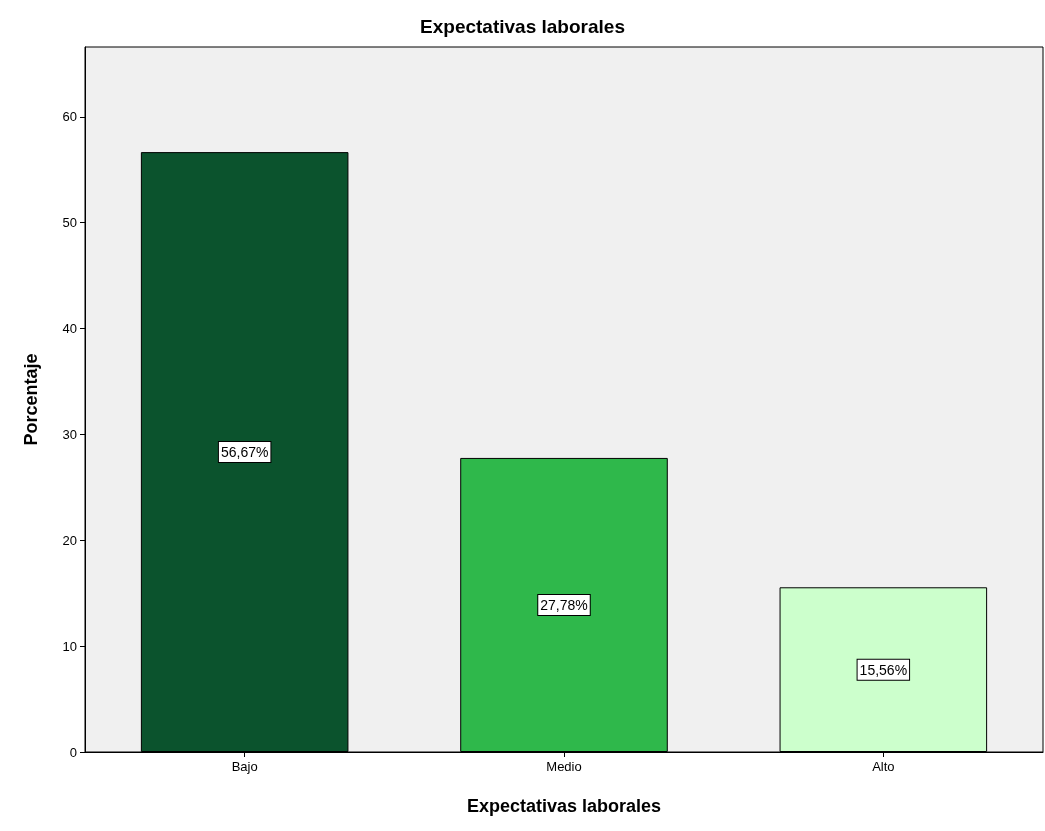 The height and width of the screenshot is (831, 1045). I want to click on data-label: 56,67%, so click(244, 452).